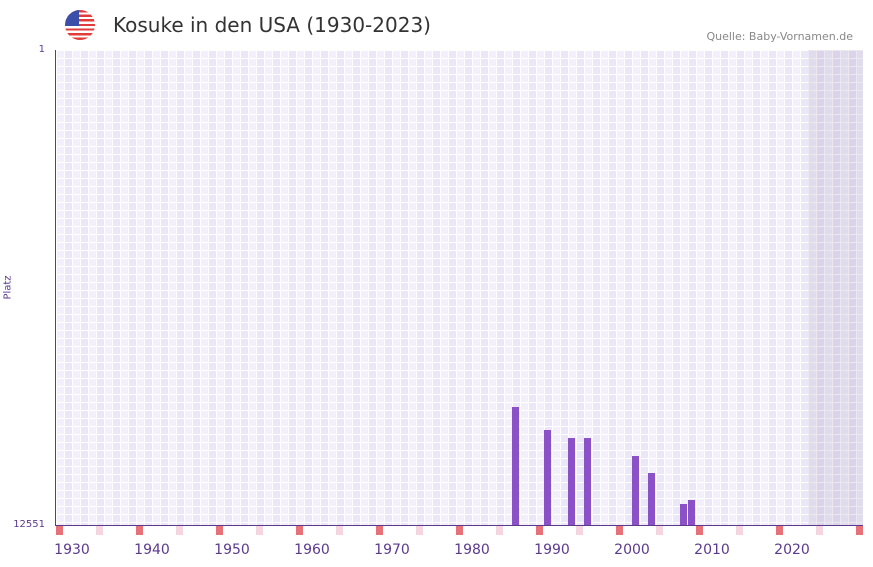  What do you see at coordinates (72, 550) in the screenshot?
I see `x-tick-label: 1930` at bounding box center [72, 550].